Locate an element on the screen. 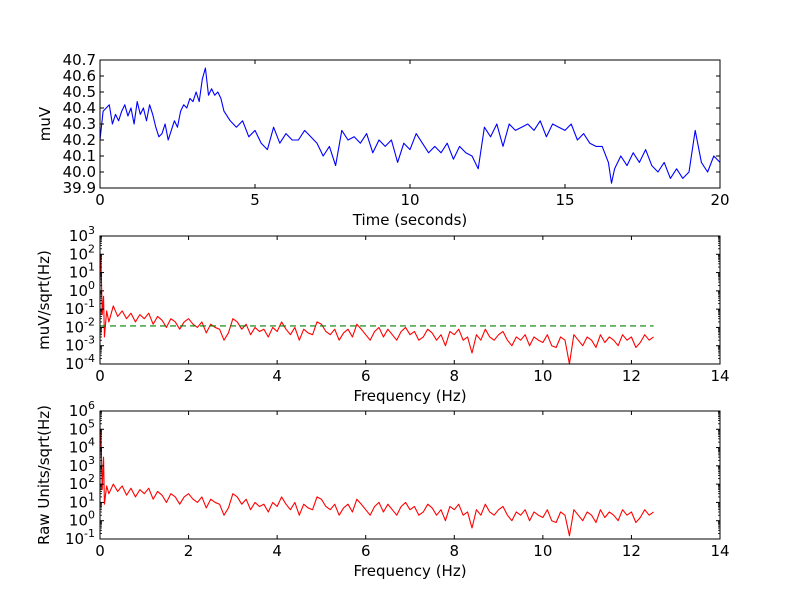 The image size is (800, 600). spectrum-lines is located at coordinates (377, 308).